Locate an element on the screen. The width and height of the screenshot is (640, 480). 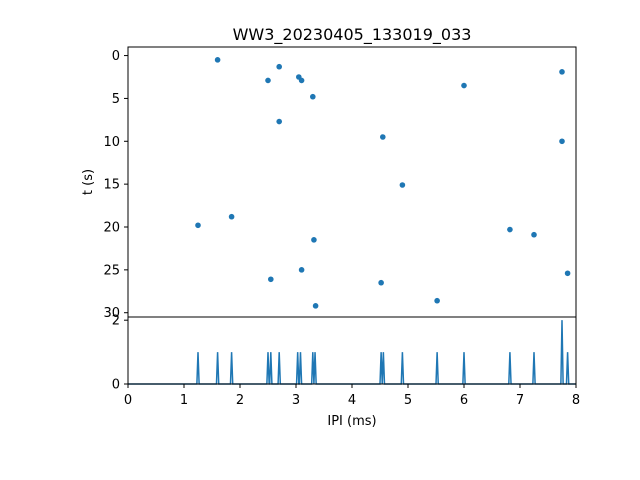
histogram-axes-frame is located at coordinates (352, 350).